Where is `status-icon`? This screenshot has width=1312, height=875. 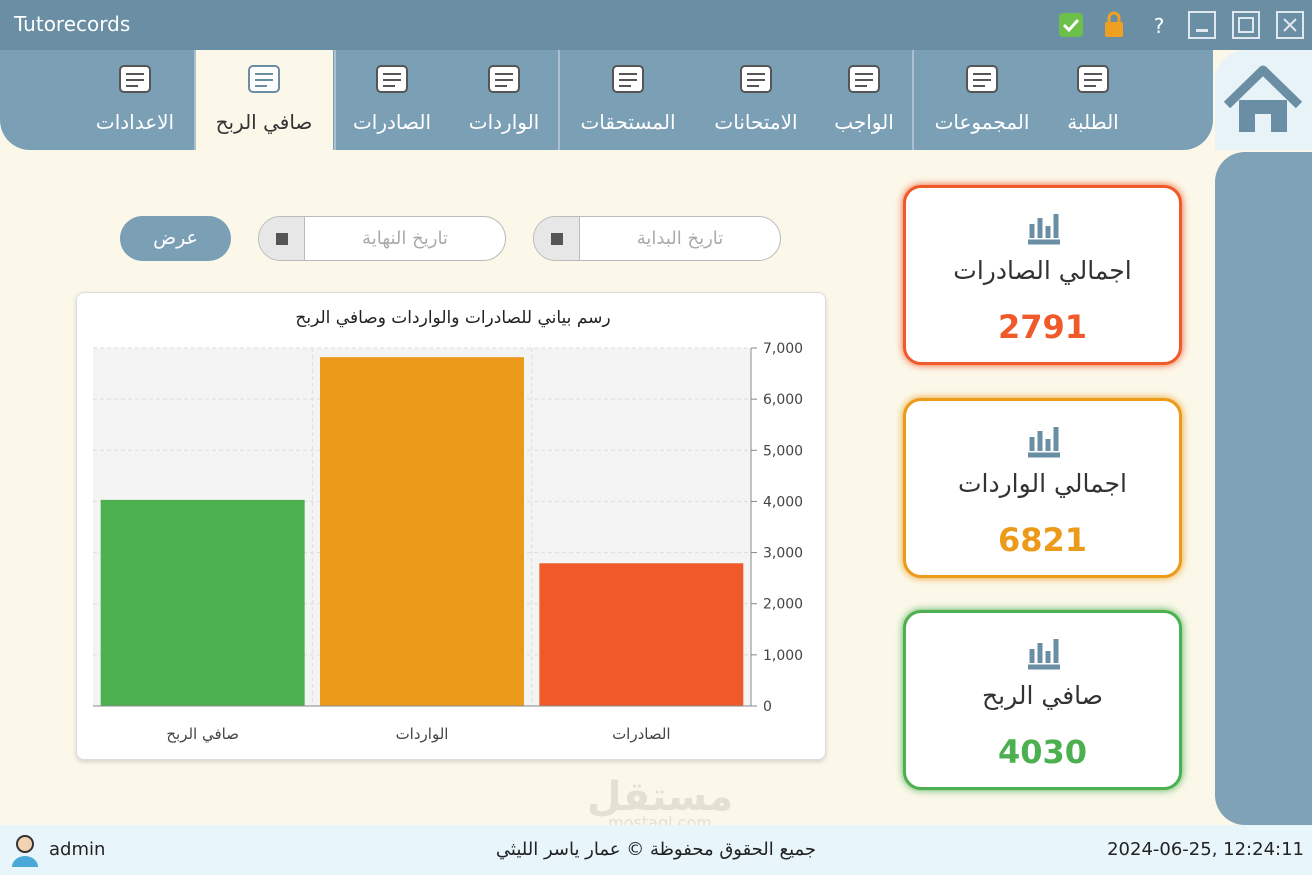
status-icon is located at coordinates (1071, 25).